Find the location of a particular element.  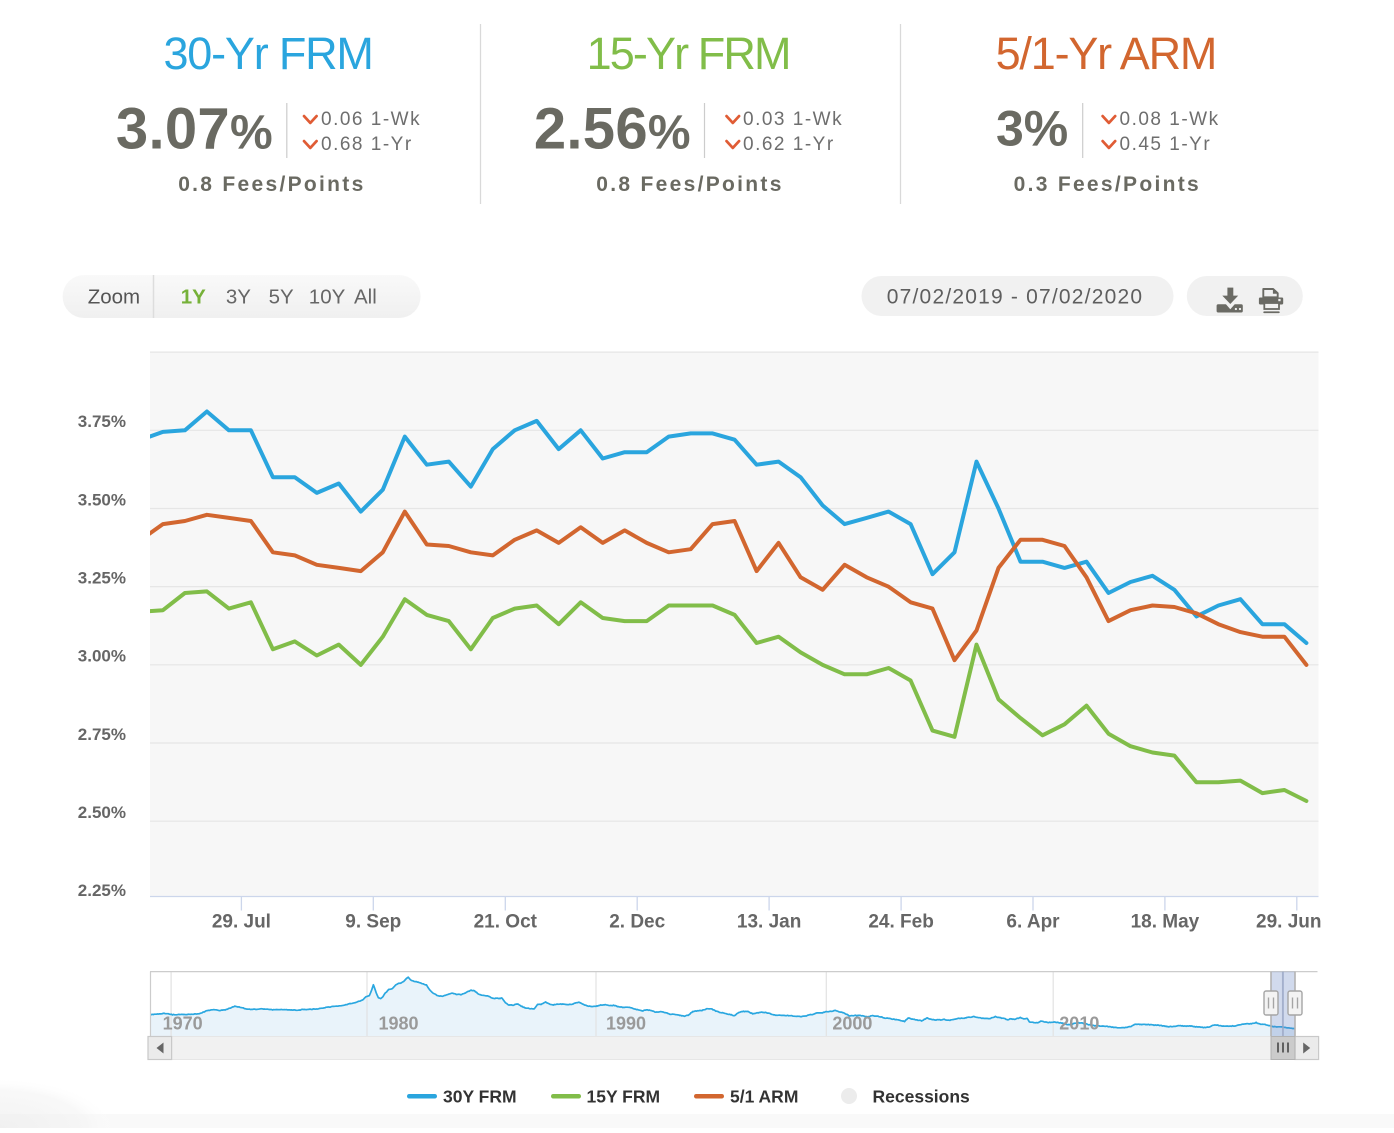

svg-text: 3.50% is located at coordinates (102, 499).